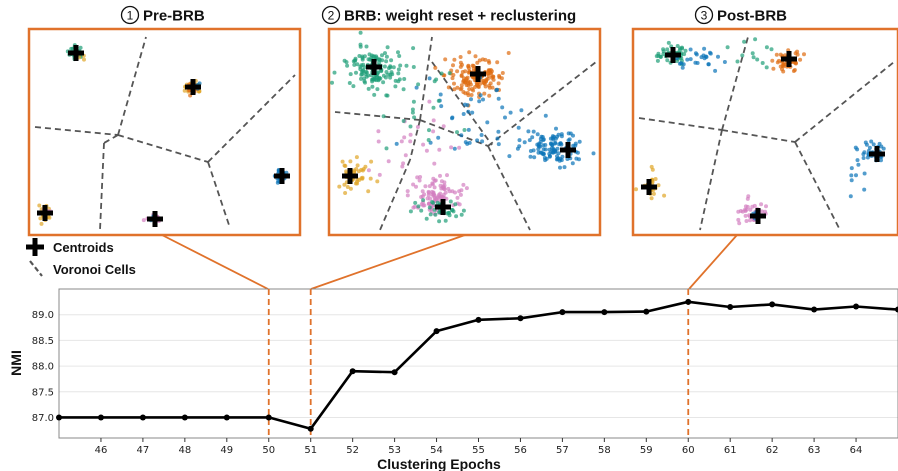 The width and height of the screenshot is (898, 471). Describe the element at coordinates (460, 16) in the screenshot. I see `panel-title-text-2: BRB: weight reset + reclustering` at that location.